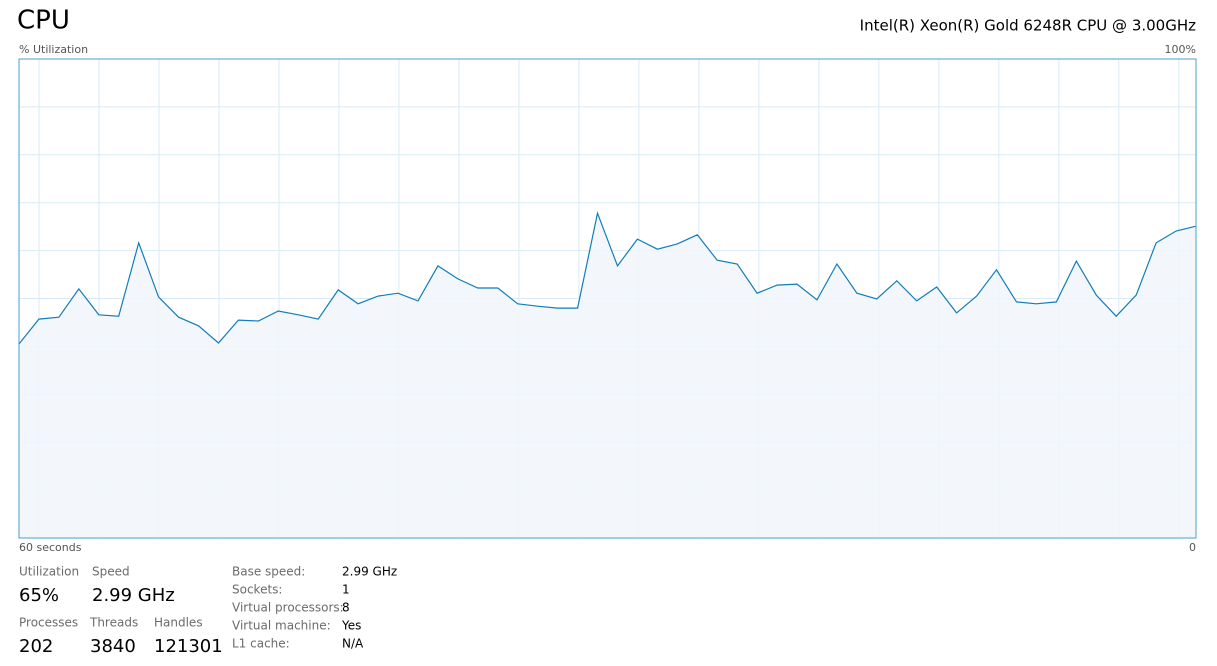  Describe the element at coordinates (53, 49) in the screenshot. I see `y-axis-label: % Utilization` at that location.